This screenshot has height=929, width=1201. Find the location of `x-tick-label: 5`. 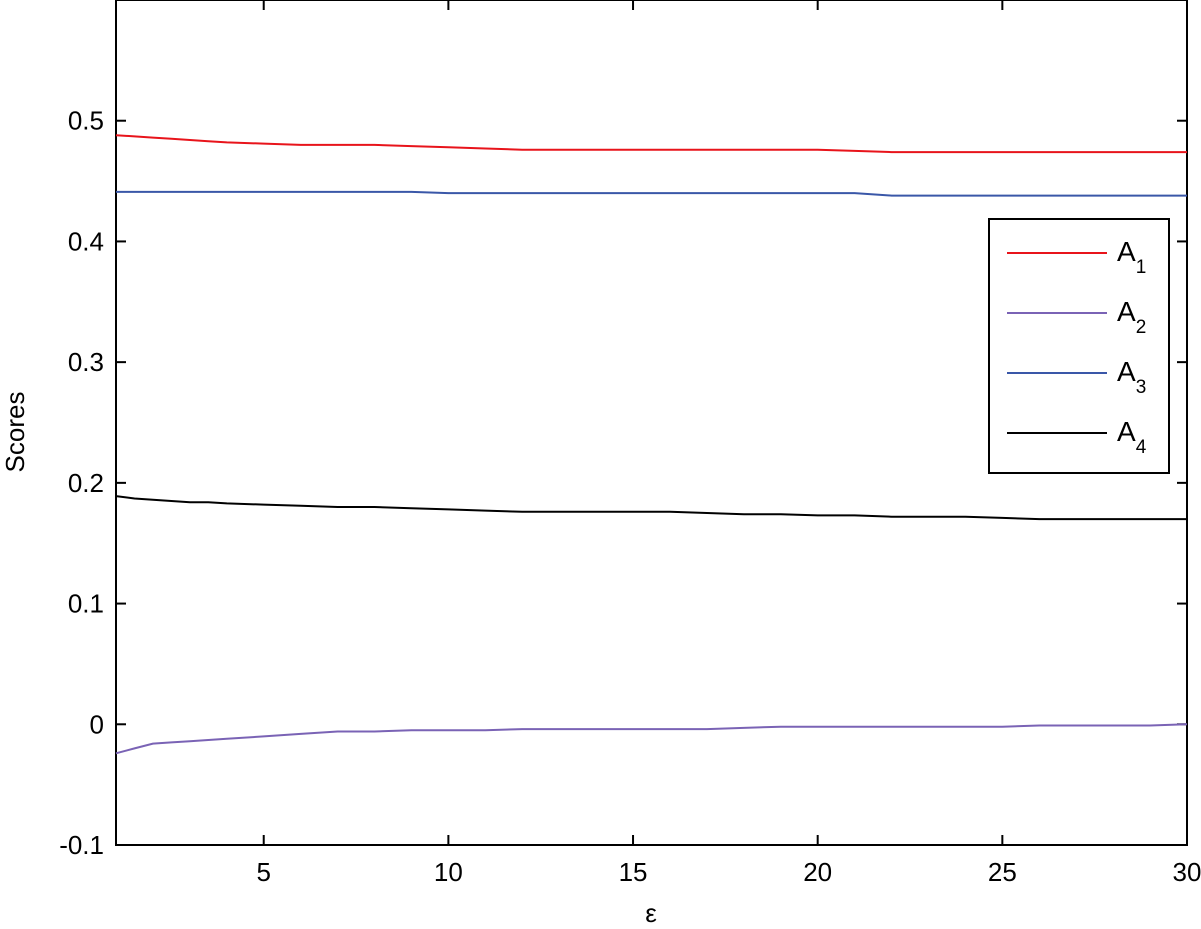

x-tick-label: 5 is located at coordinates (263, 872).